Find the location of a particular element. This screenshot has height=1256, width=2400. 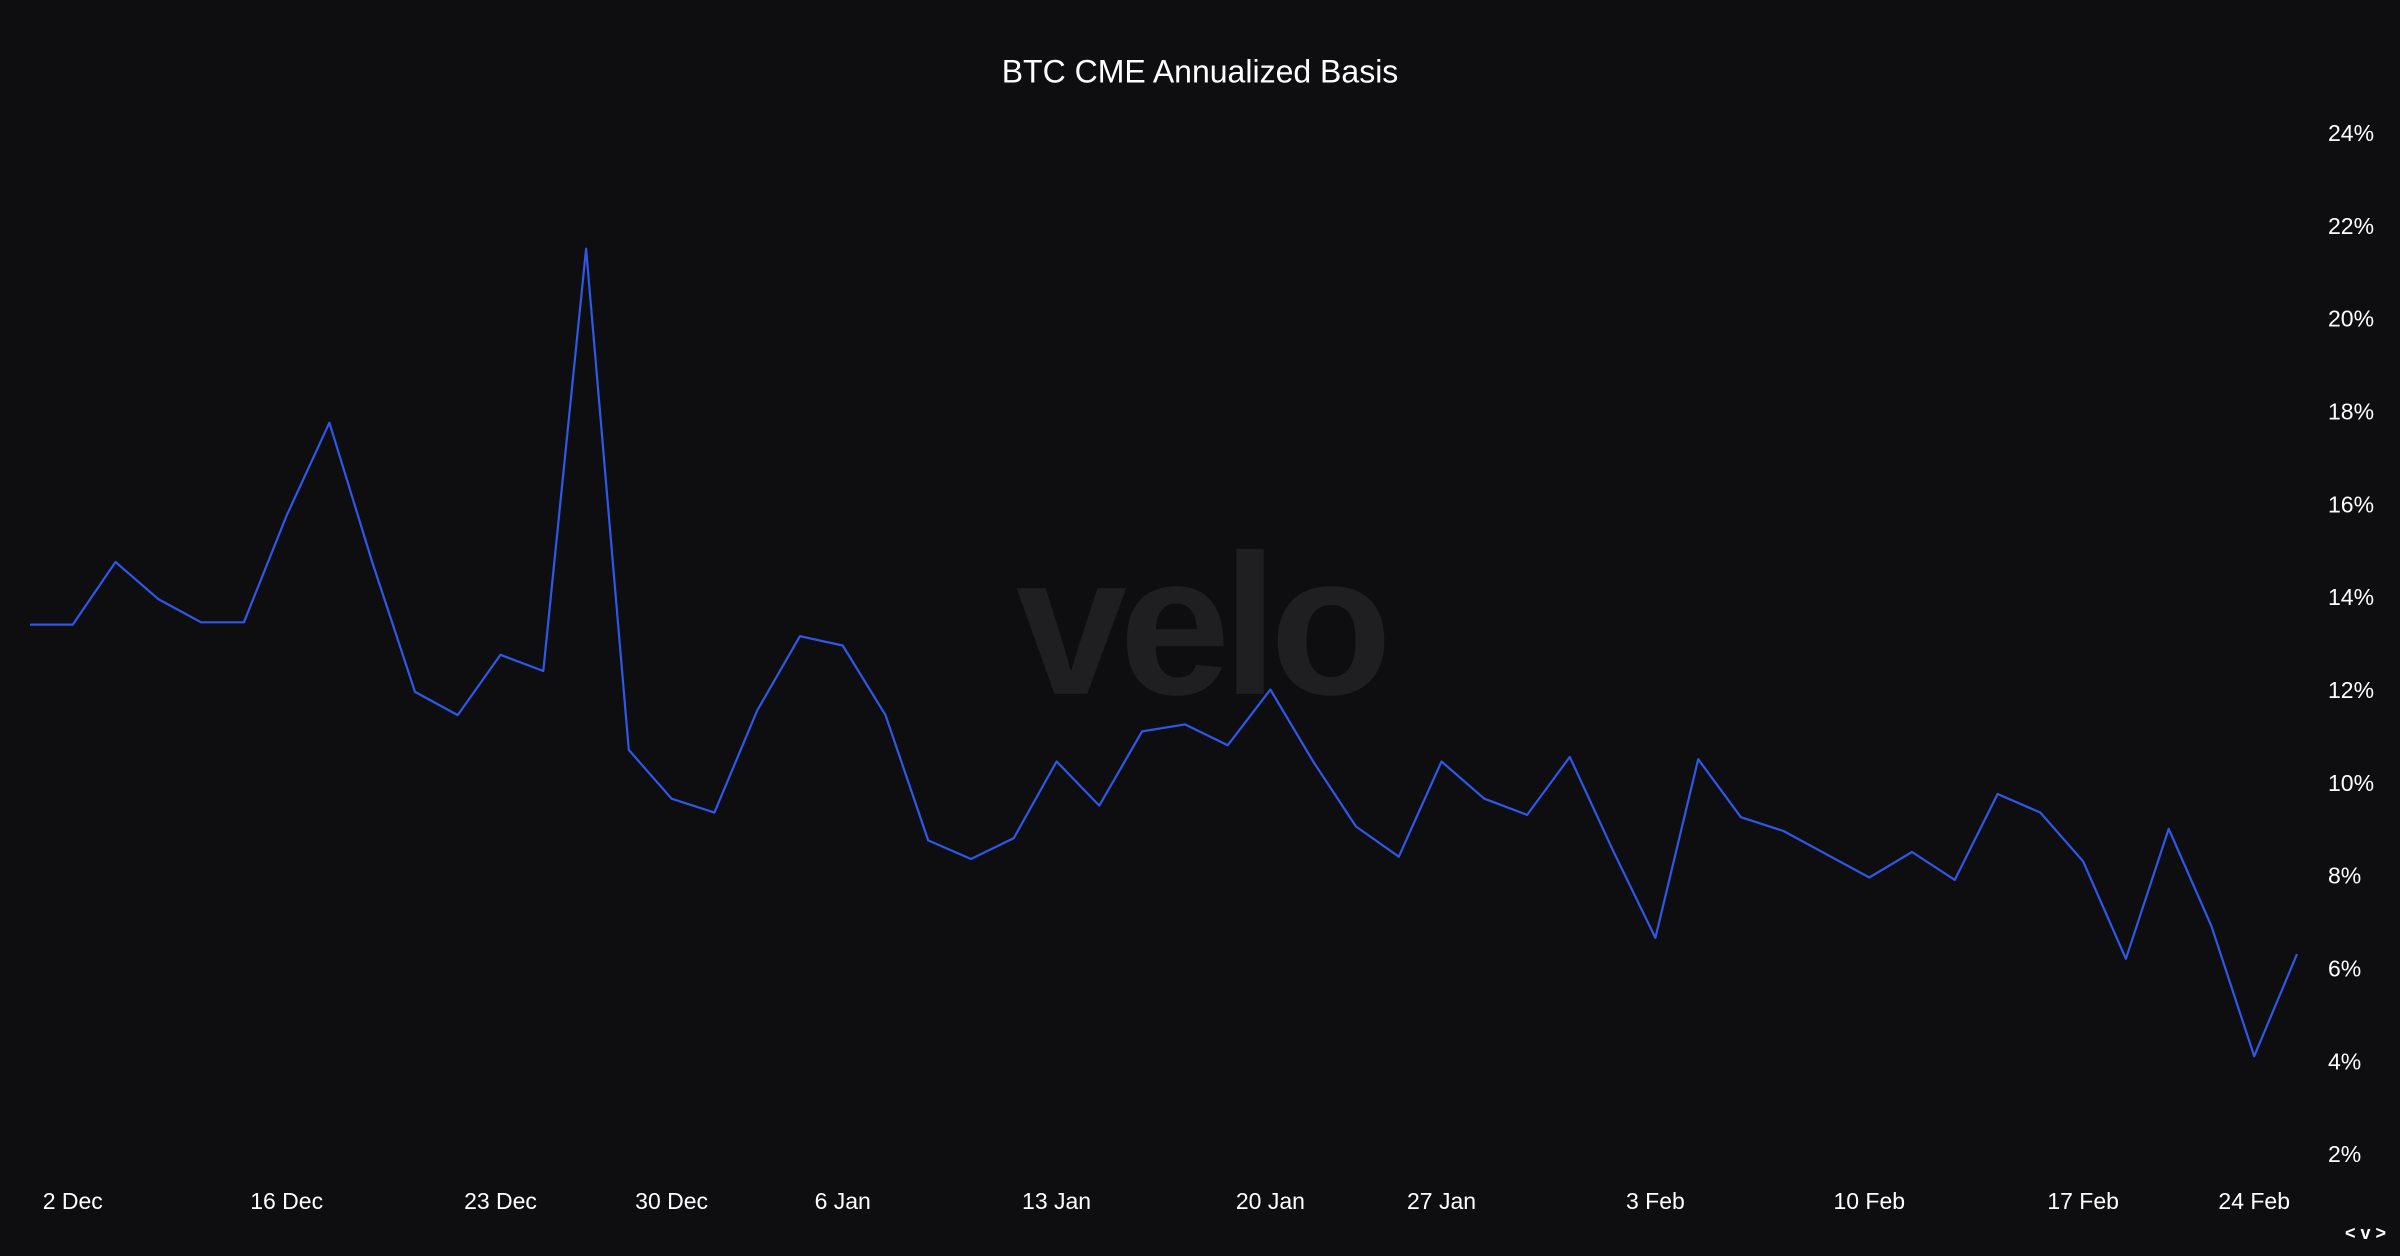

y-tick-label: 20% is located at coordinates (2351, 319).